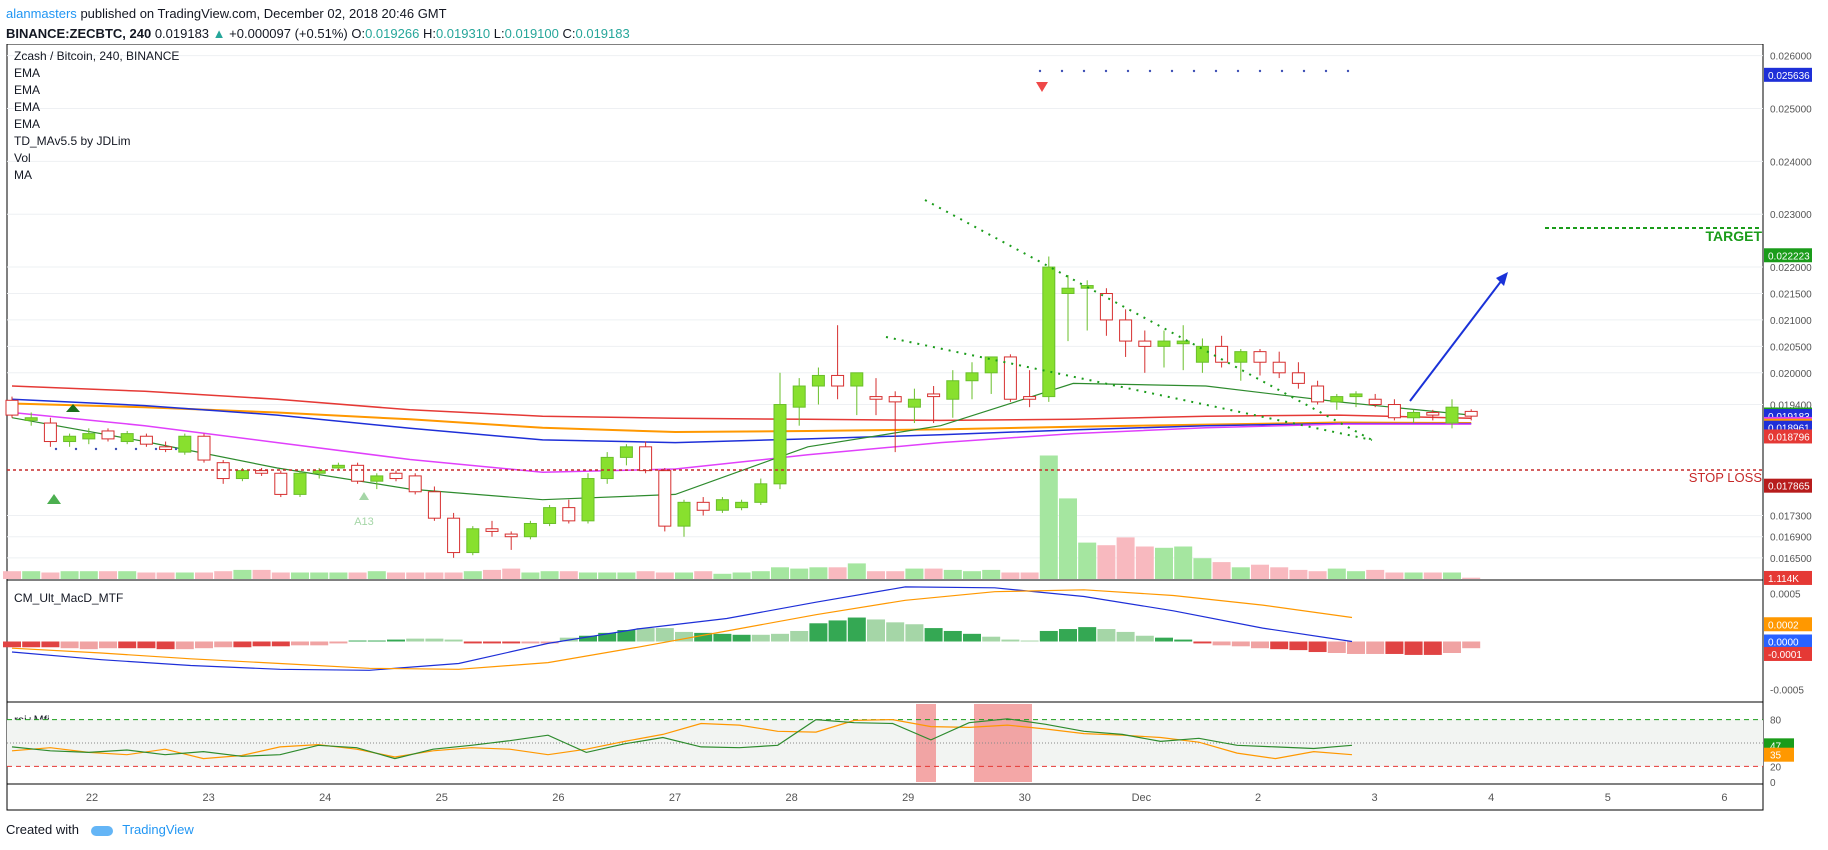 The height and width of the screenshot is (850, 1828). I want to click on macd-pane-title: CM_Ult_MacD_MTF, so click(68, 598).